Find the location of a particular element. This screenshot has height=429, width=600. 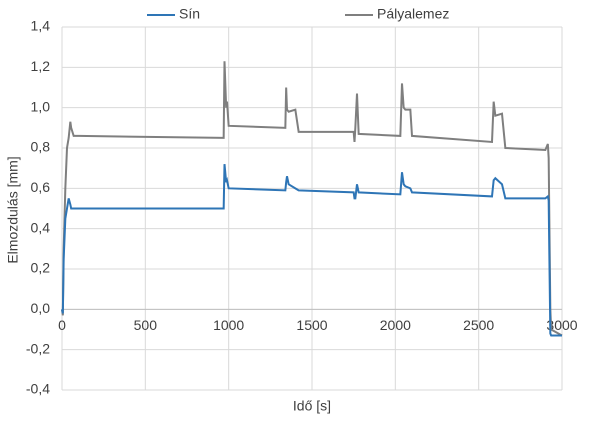

y-tick-label: -0,4 is located at coordinates (38, 389).